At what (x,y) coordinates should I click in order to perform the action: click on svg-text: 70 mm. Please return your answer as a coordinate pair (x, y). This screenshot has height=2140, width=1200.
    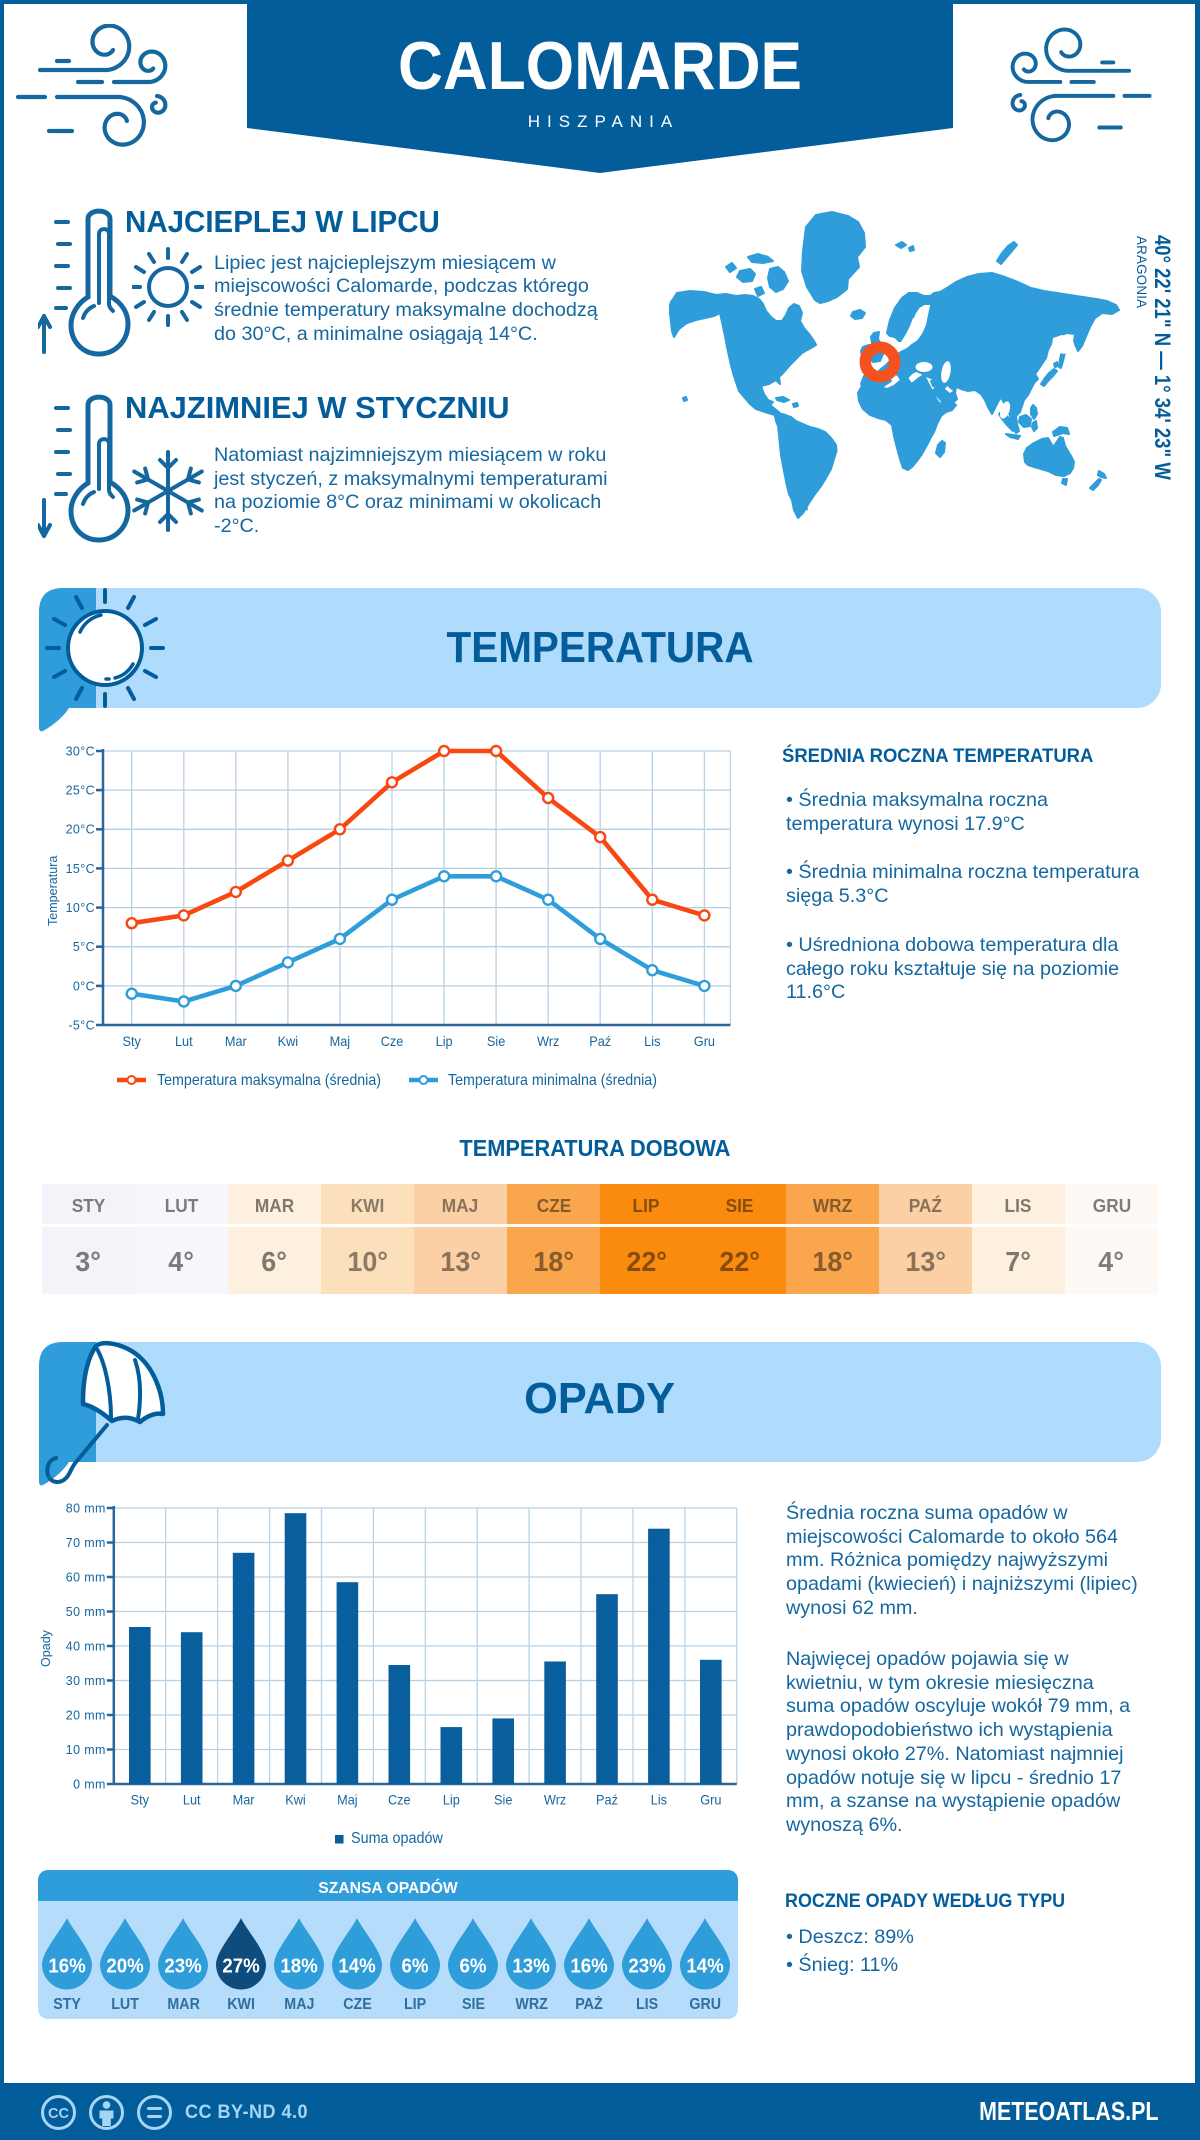
    Looking at the image, I should click on (86, 1543).